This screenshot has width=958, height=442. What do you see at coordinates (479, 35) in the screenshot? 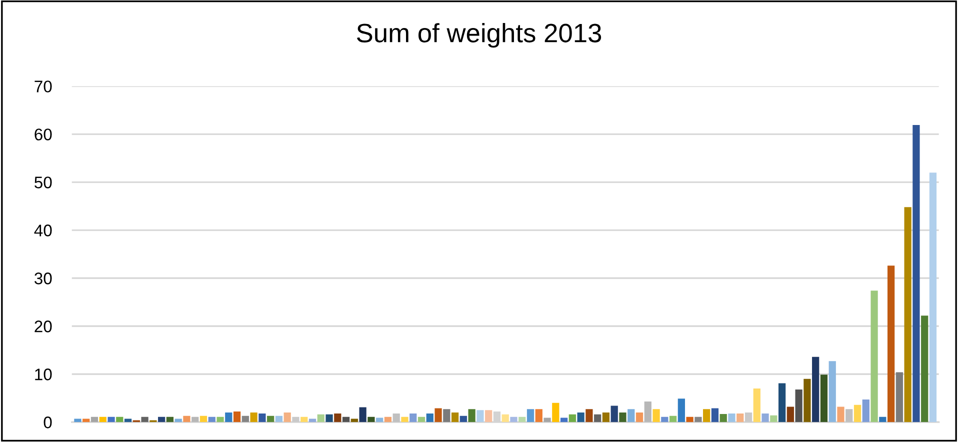
I see `chart-title: Sum of weights 2013` at bounding box center [479, 35].